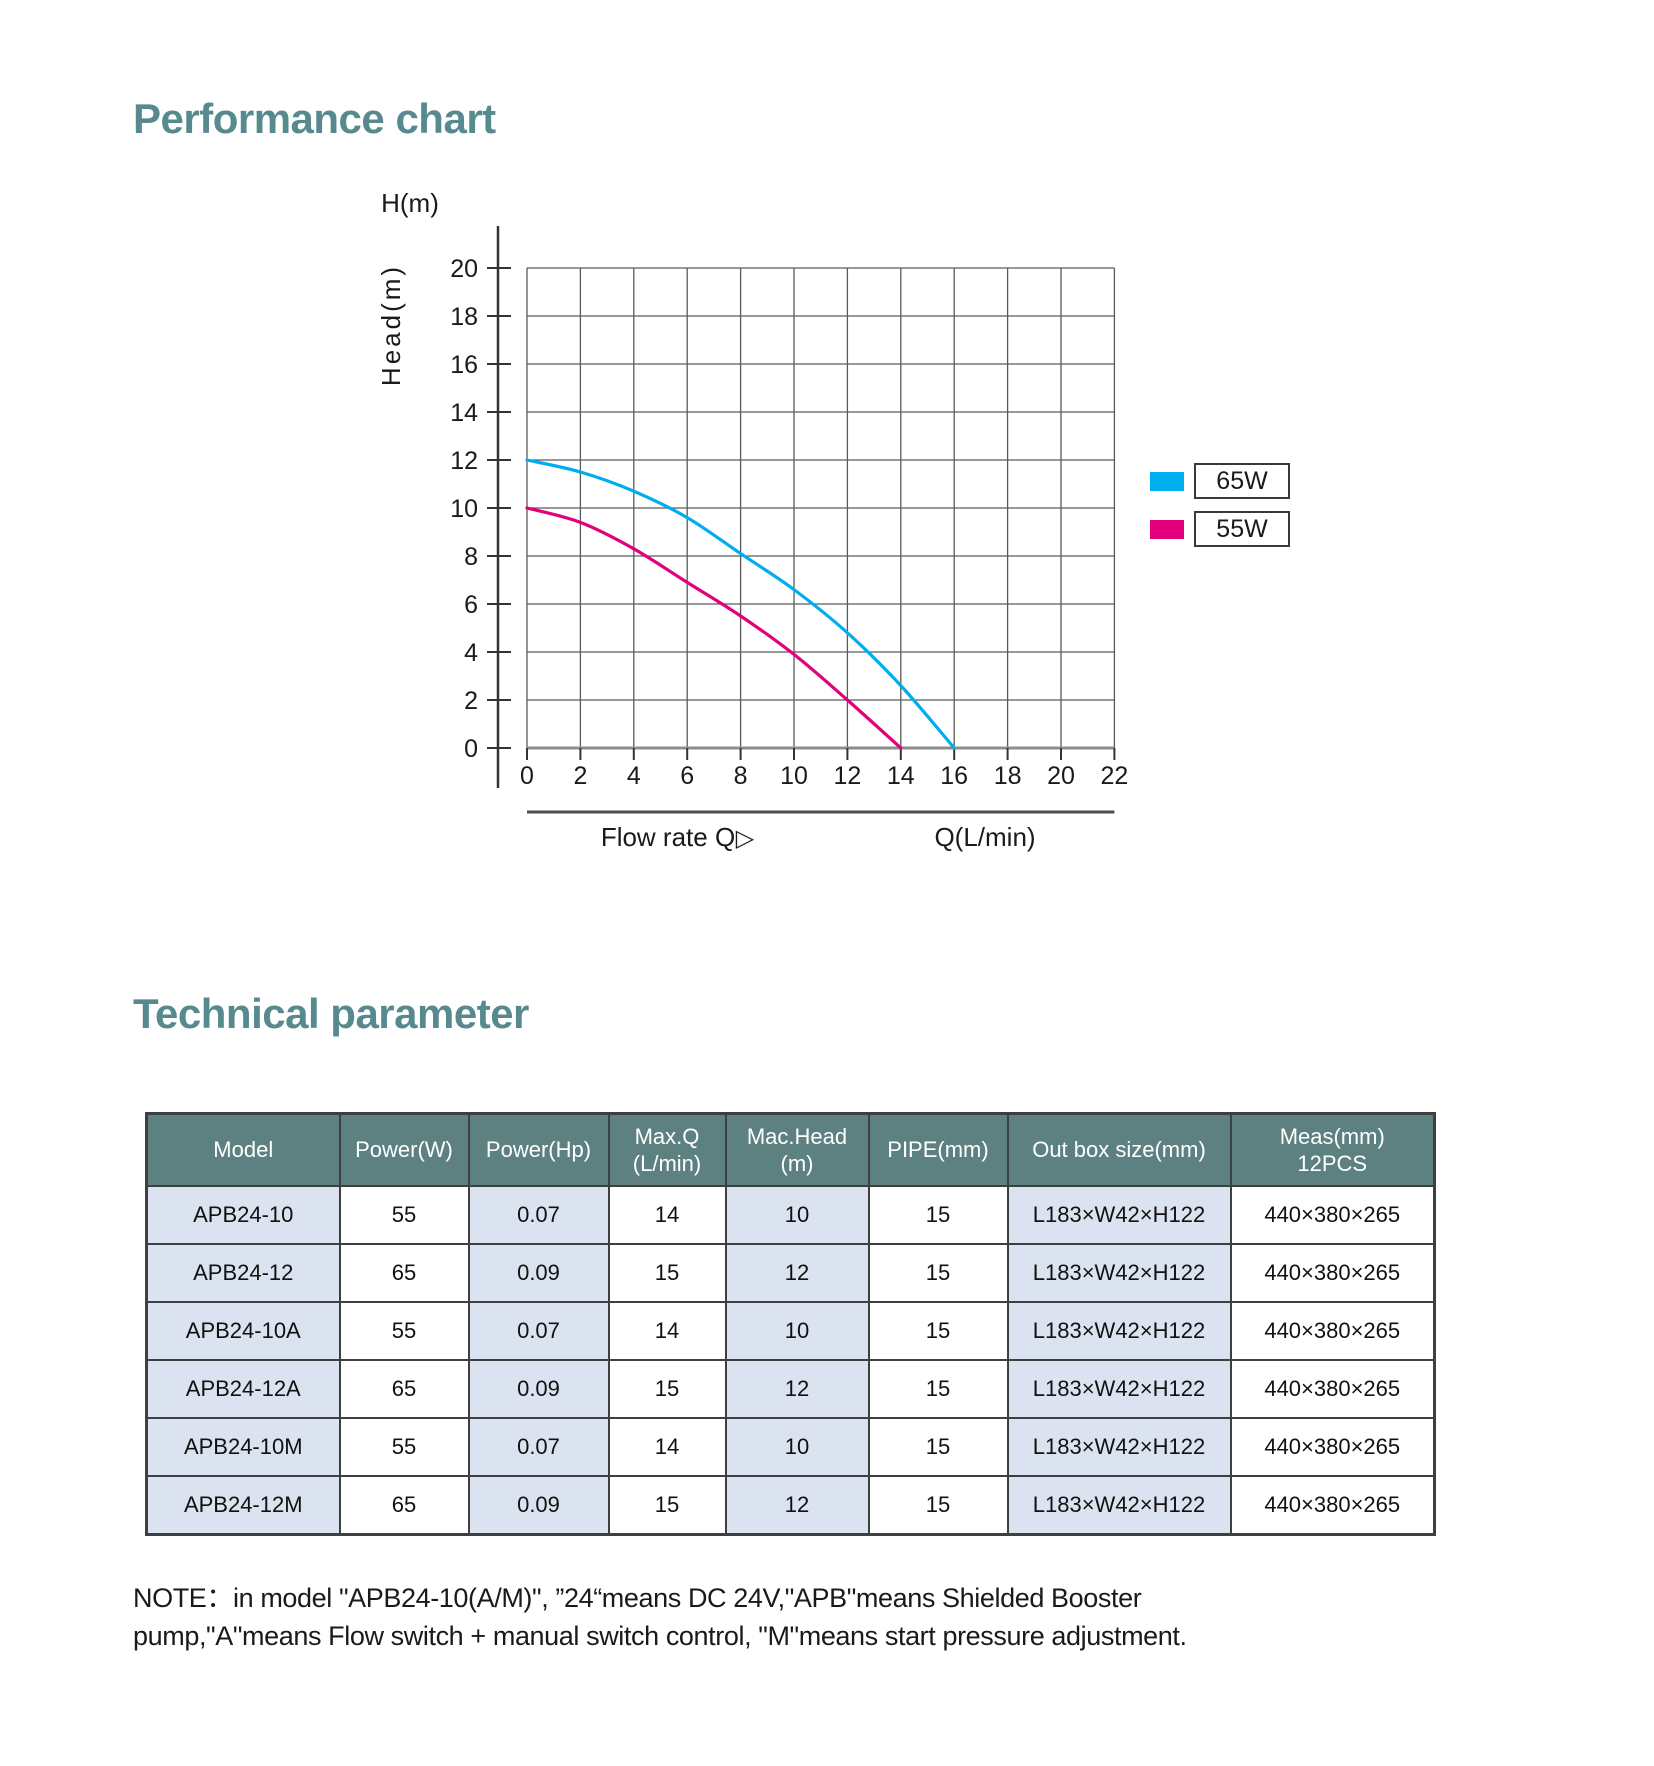 The height and width of the screenshot is (1766, 1654). What do you see at coordinates (464, 269) in the screenshot?
I see `y-tick-label: 20` at bounding box center [464, 269].